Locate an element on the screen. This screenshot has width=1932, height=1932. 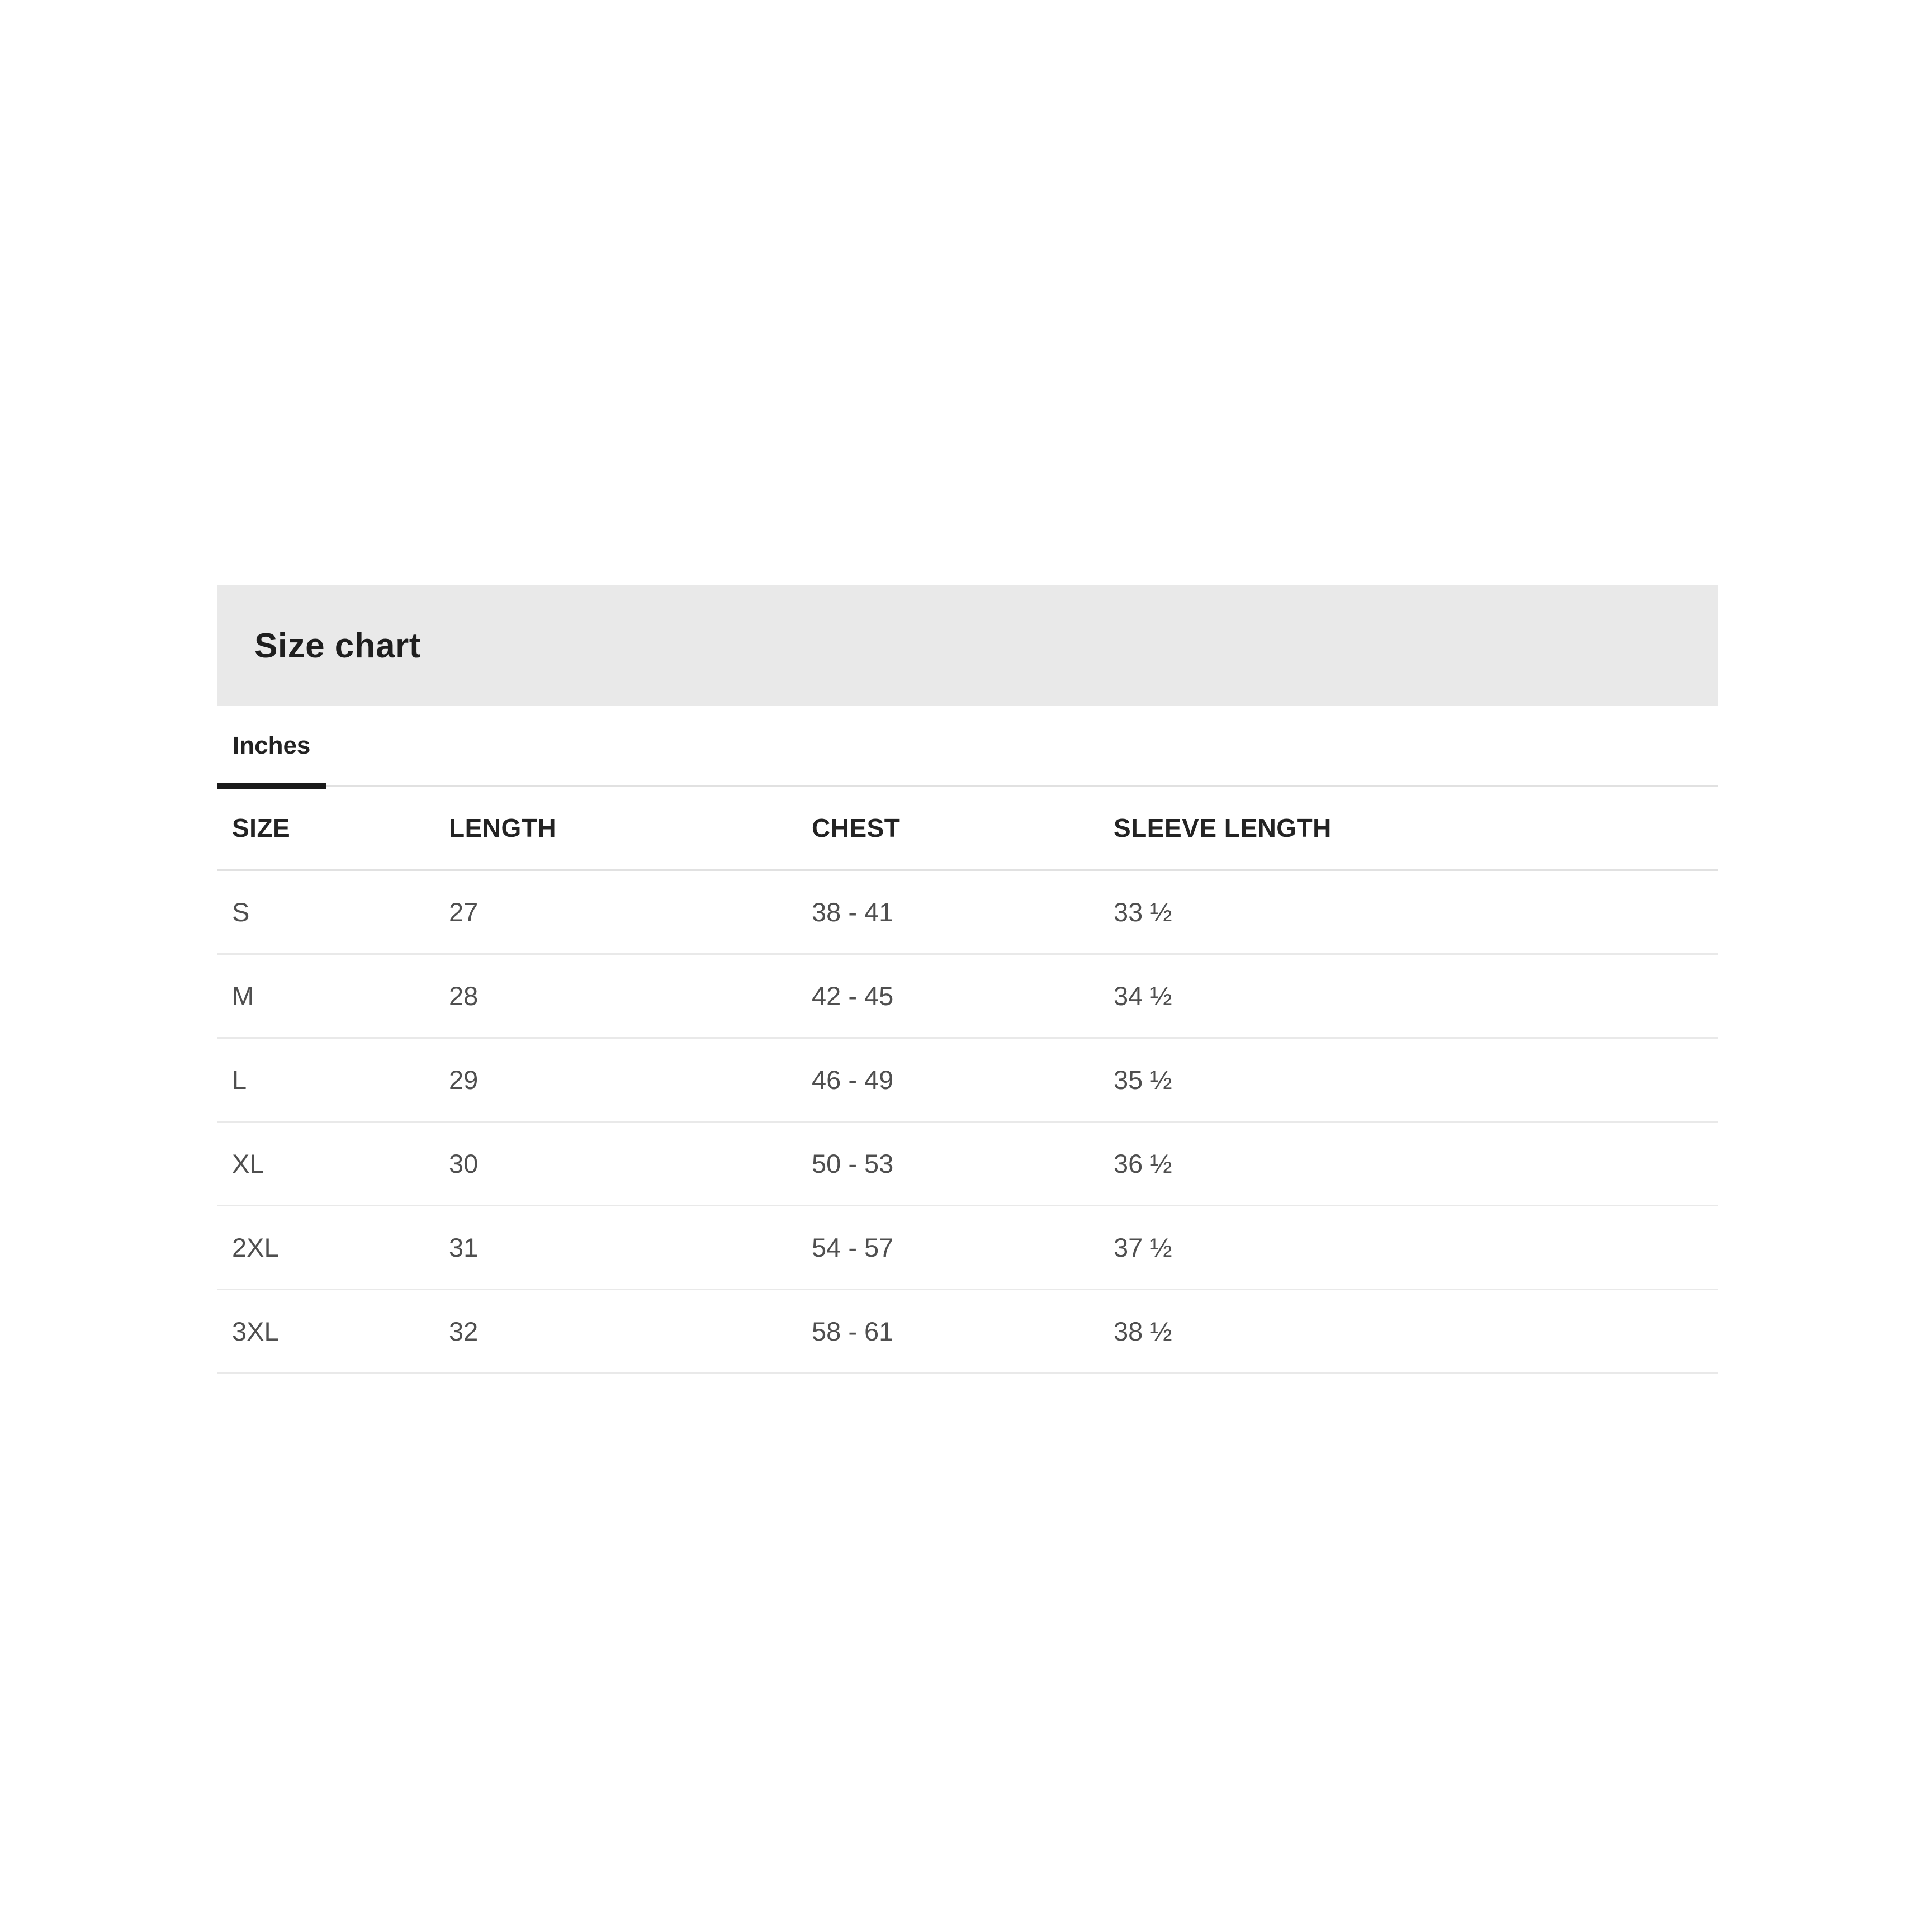
cell-sleeve-length: 38 ½ is located at coordinates (1143, 1331).